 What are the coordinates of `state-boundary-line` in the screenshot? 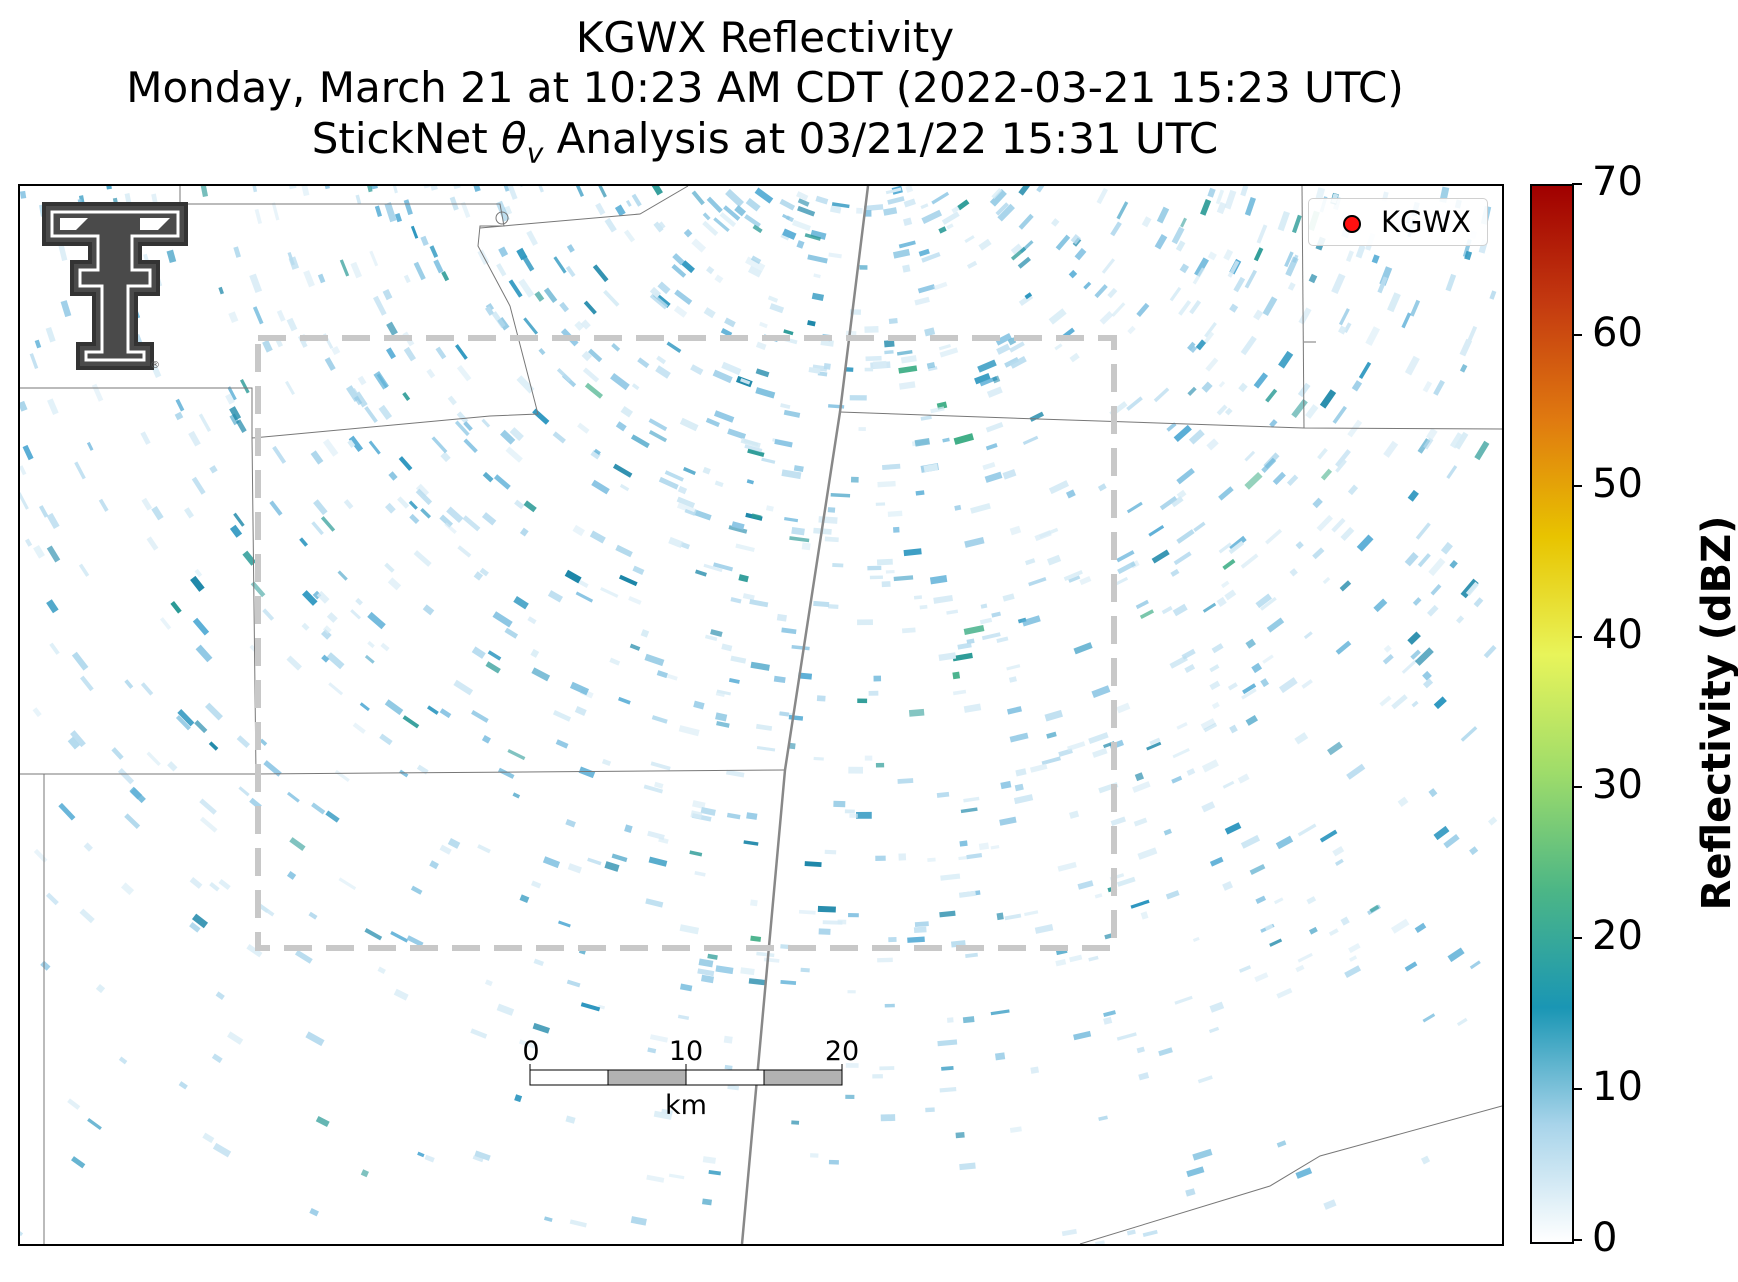 It's located at (805, 715).